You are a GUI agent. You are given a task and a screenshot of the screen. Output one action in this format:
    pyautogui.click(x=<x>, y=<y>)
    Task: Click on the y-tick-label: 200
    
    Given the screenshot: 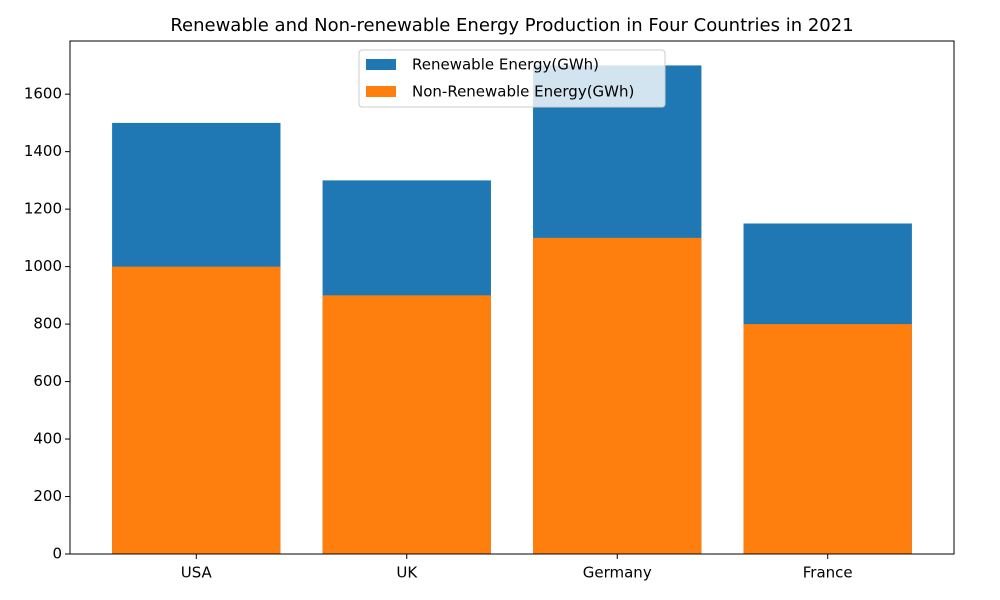 What is the action you would take?
    pyautogui.click(x=47, y=496)
    